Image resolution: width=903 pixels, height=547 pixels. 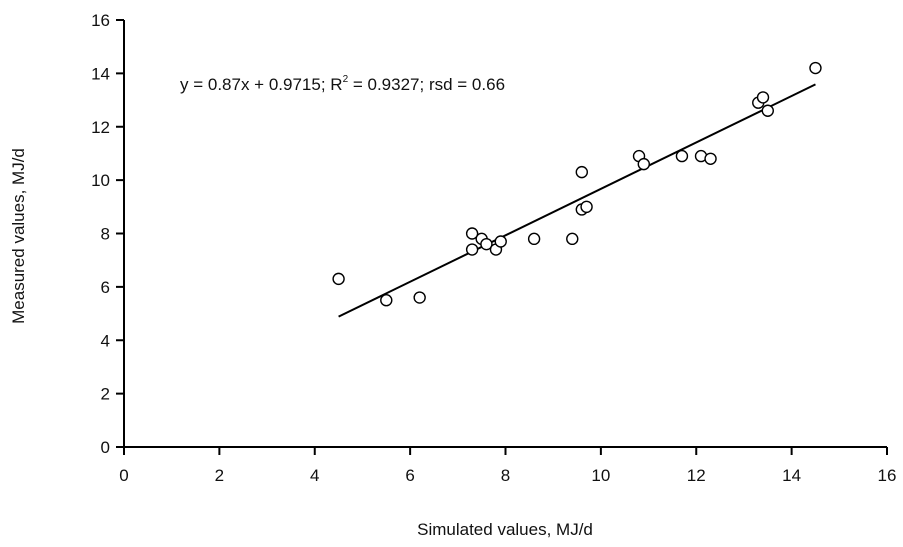 What do you see at coordinates (887, 475) in the screenshot?
I see `x-tick-label: 16` at bounding box center [887, 475].